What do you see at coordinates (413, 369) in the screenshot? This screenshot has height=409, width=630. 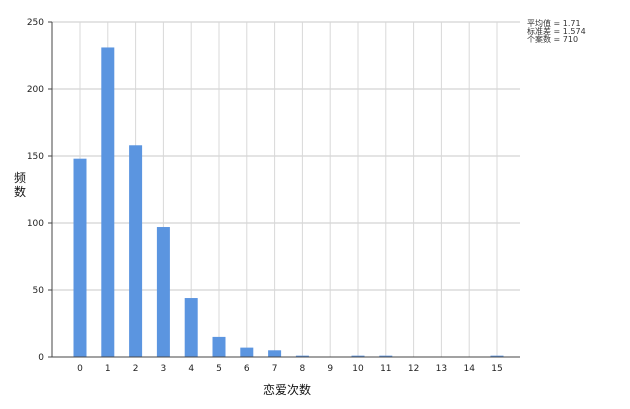 I see `x-tick-label: 12` at bounding box center [413, 369].